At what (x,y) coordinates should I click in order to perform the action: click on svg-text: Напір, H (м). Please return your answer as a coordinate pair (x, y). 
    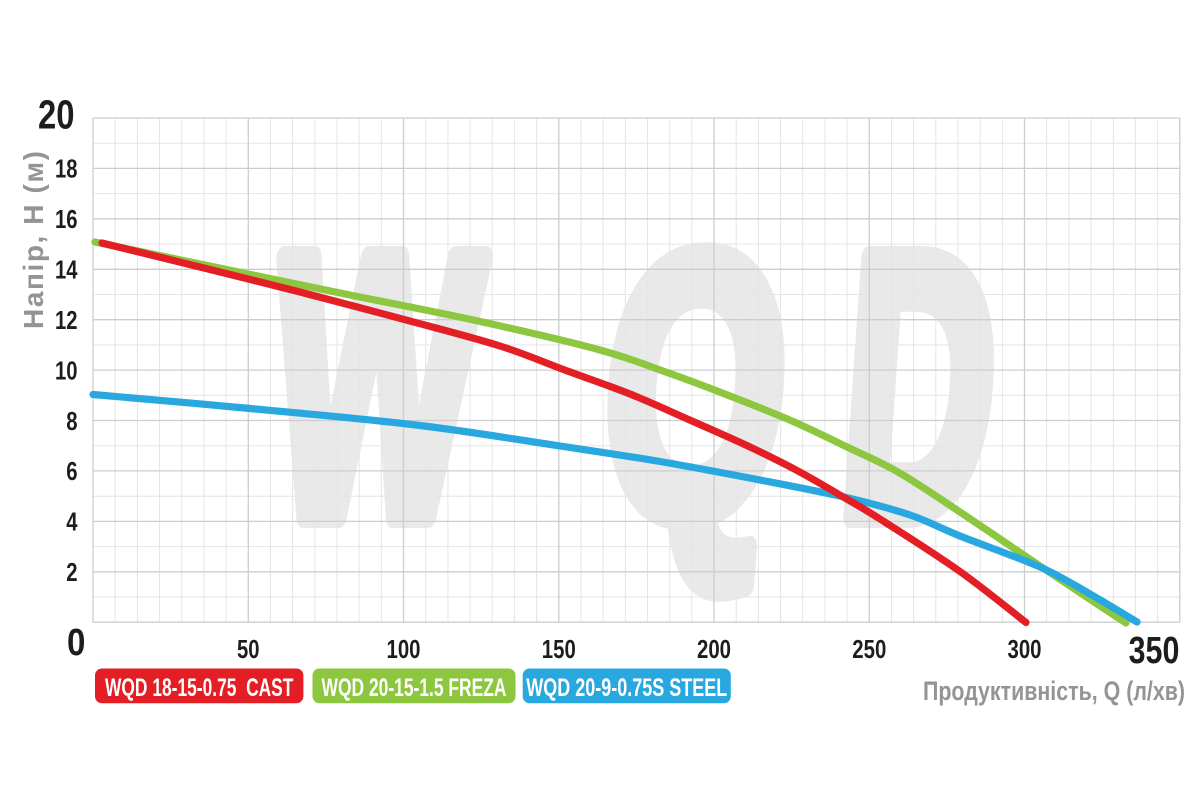
    Looking at the image, I should click on (33, 240).